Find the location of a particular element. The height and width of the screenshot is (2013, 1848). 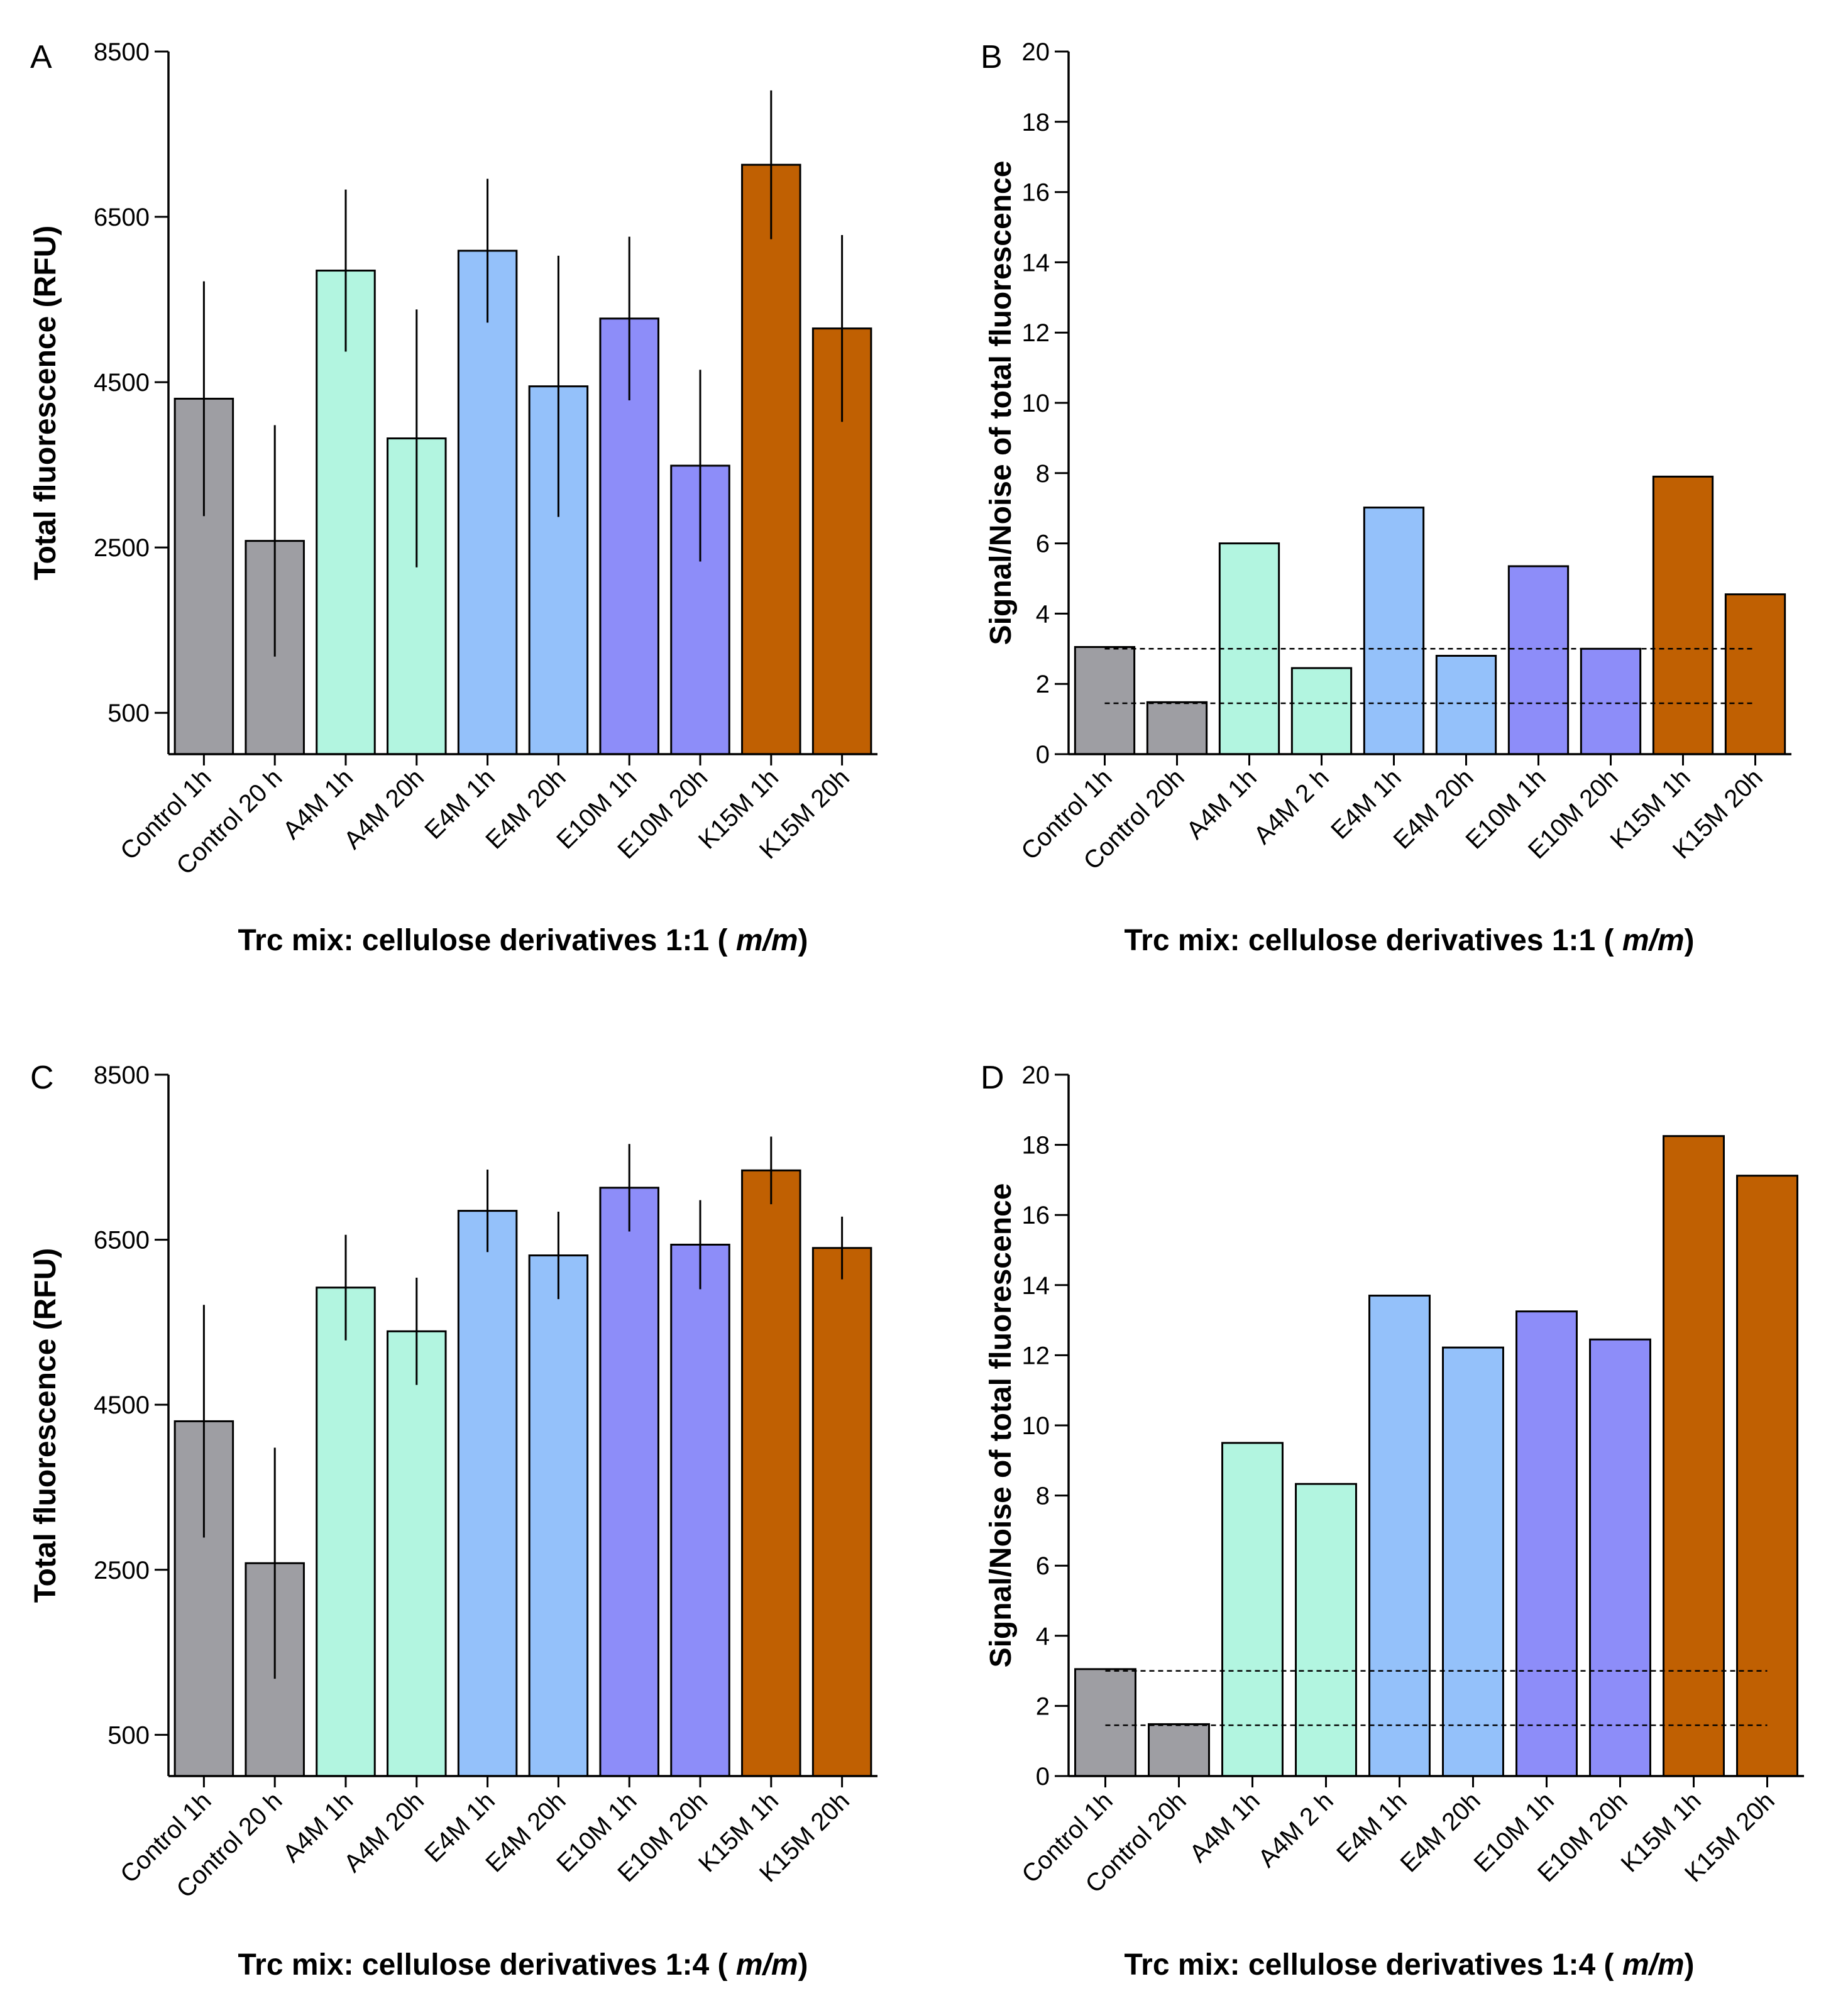

panel-letter: A is located at coordinates (41, 57).